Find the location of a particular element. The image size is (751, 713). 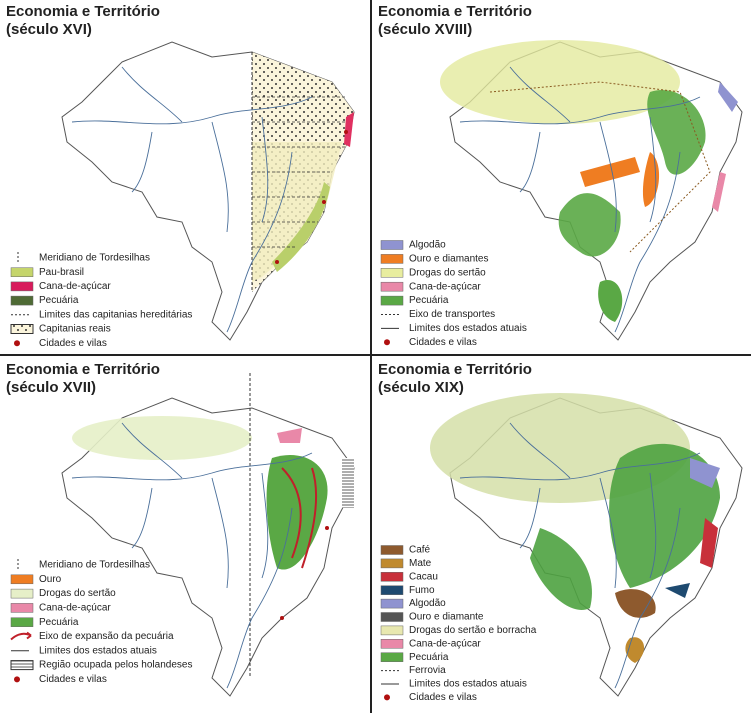

panel-subtitle: (século XVII) is located at coordinates (51, 387).